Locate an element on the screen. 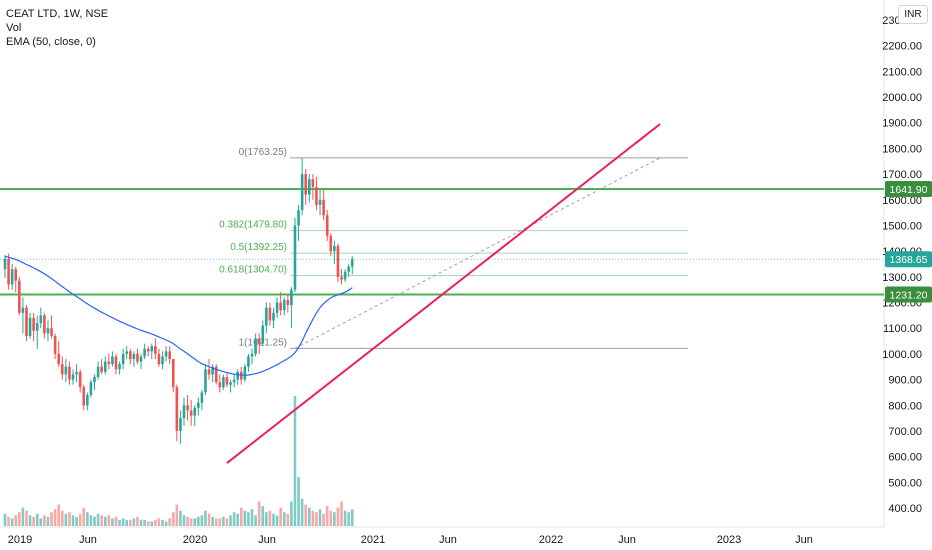 The height and width of the screenshot is (550, 932). volume-indicator-label: Vol is located at coordinates (14, 28).